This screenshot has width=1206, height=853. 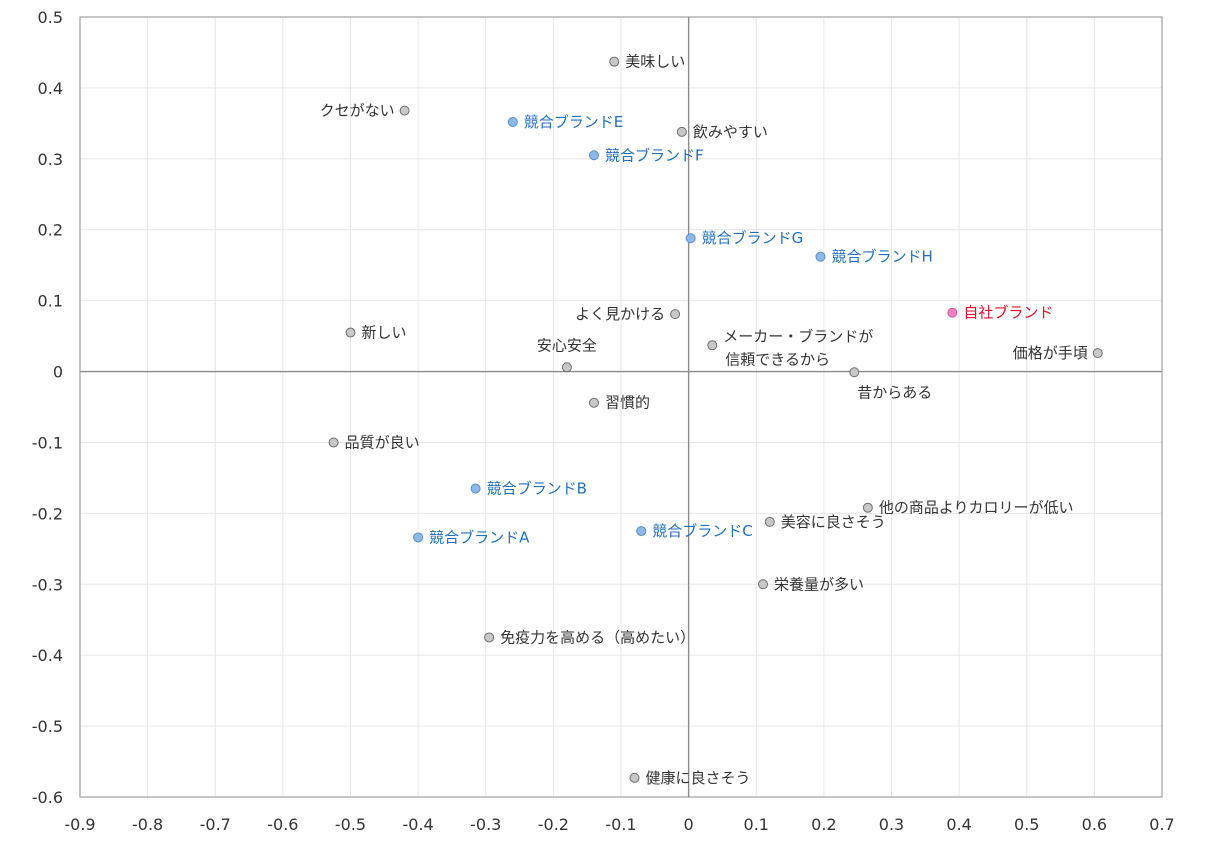 I want to click on x-tick-label: 0.2, so click(x=823, y=824).